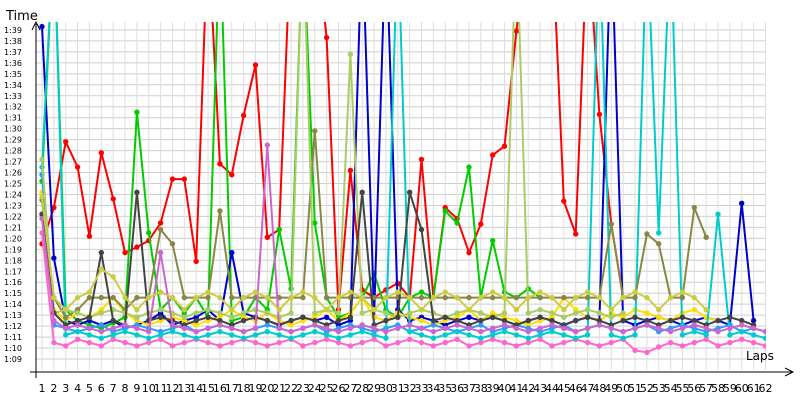 This screenshot has height=400, width=800. Describe the element at coordinates (659, 388) in the screenshot. I see `x-tick-label: 53` at that location.